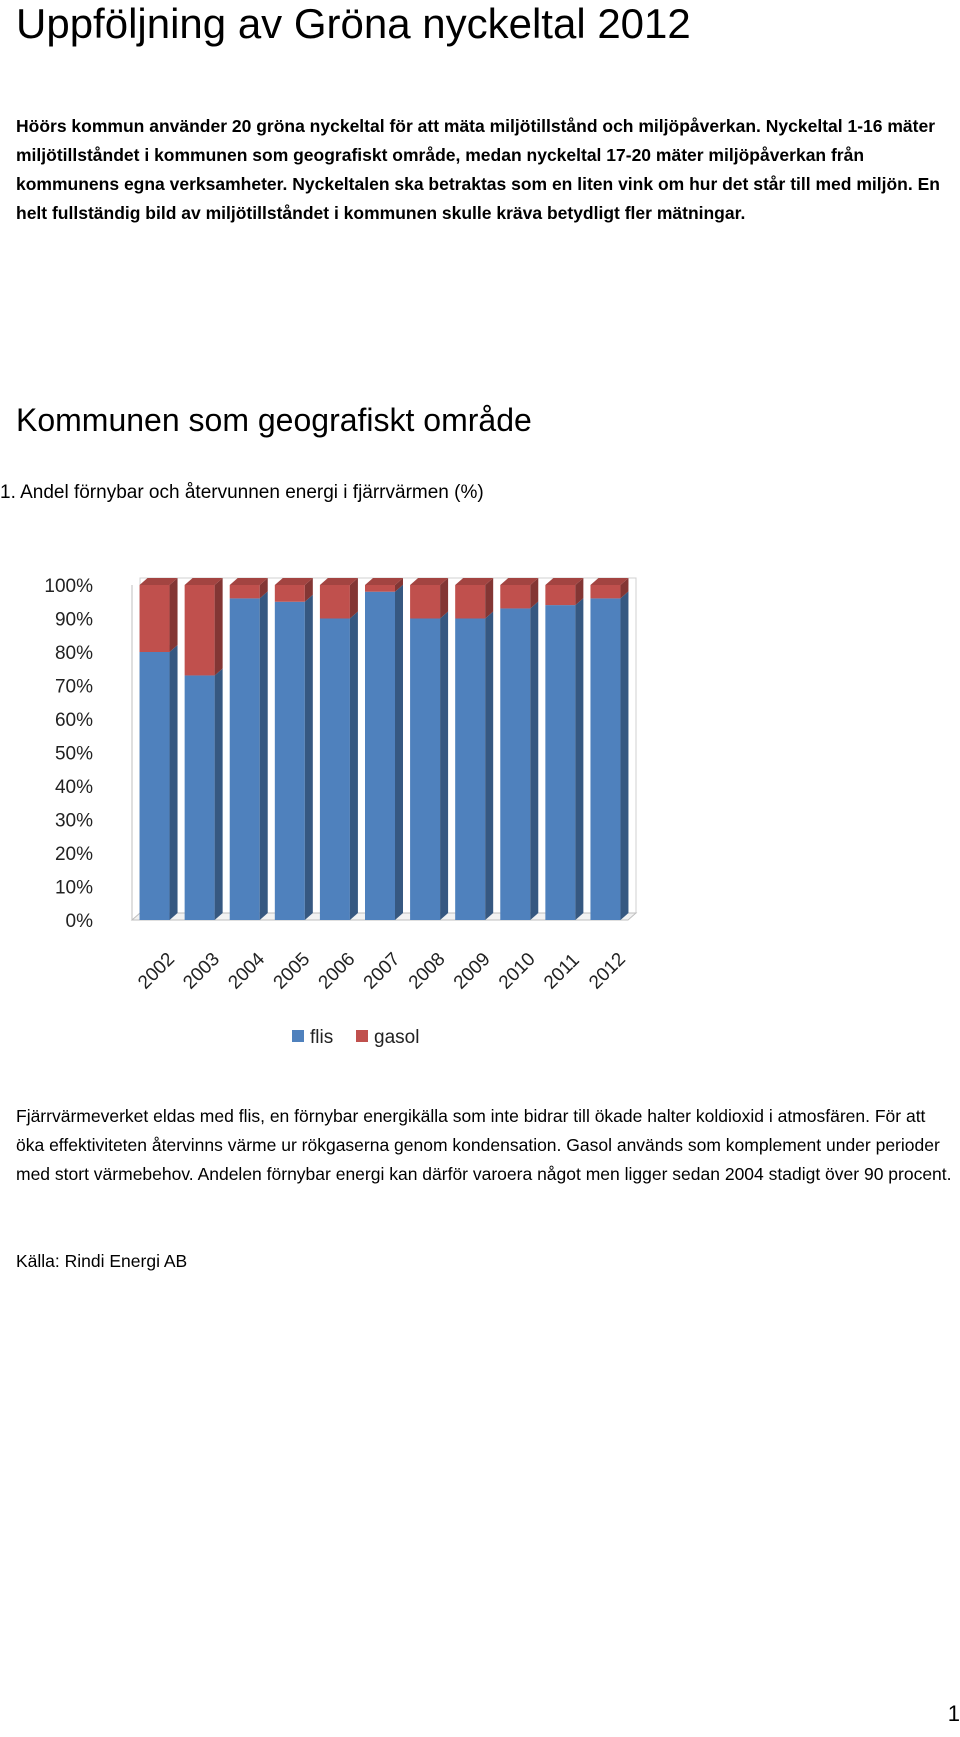 This screenshot has height=1737, width=960. Describe the element at coordinates (74, 888) in the screenshot. I see `y-tick-label: 10%` at that location.